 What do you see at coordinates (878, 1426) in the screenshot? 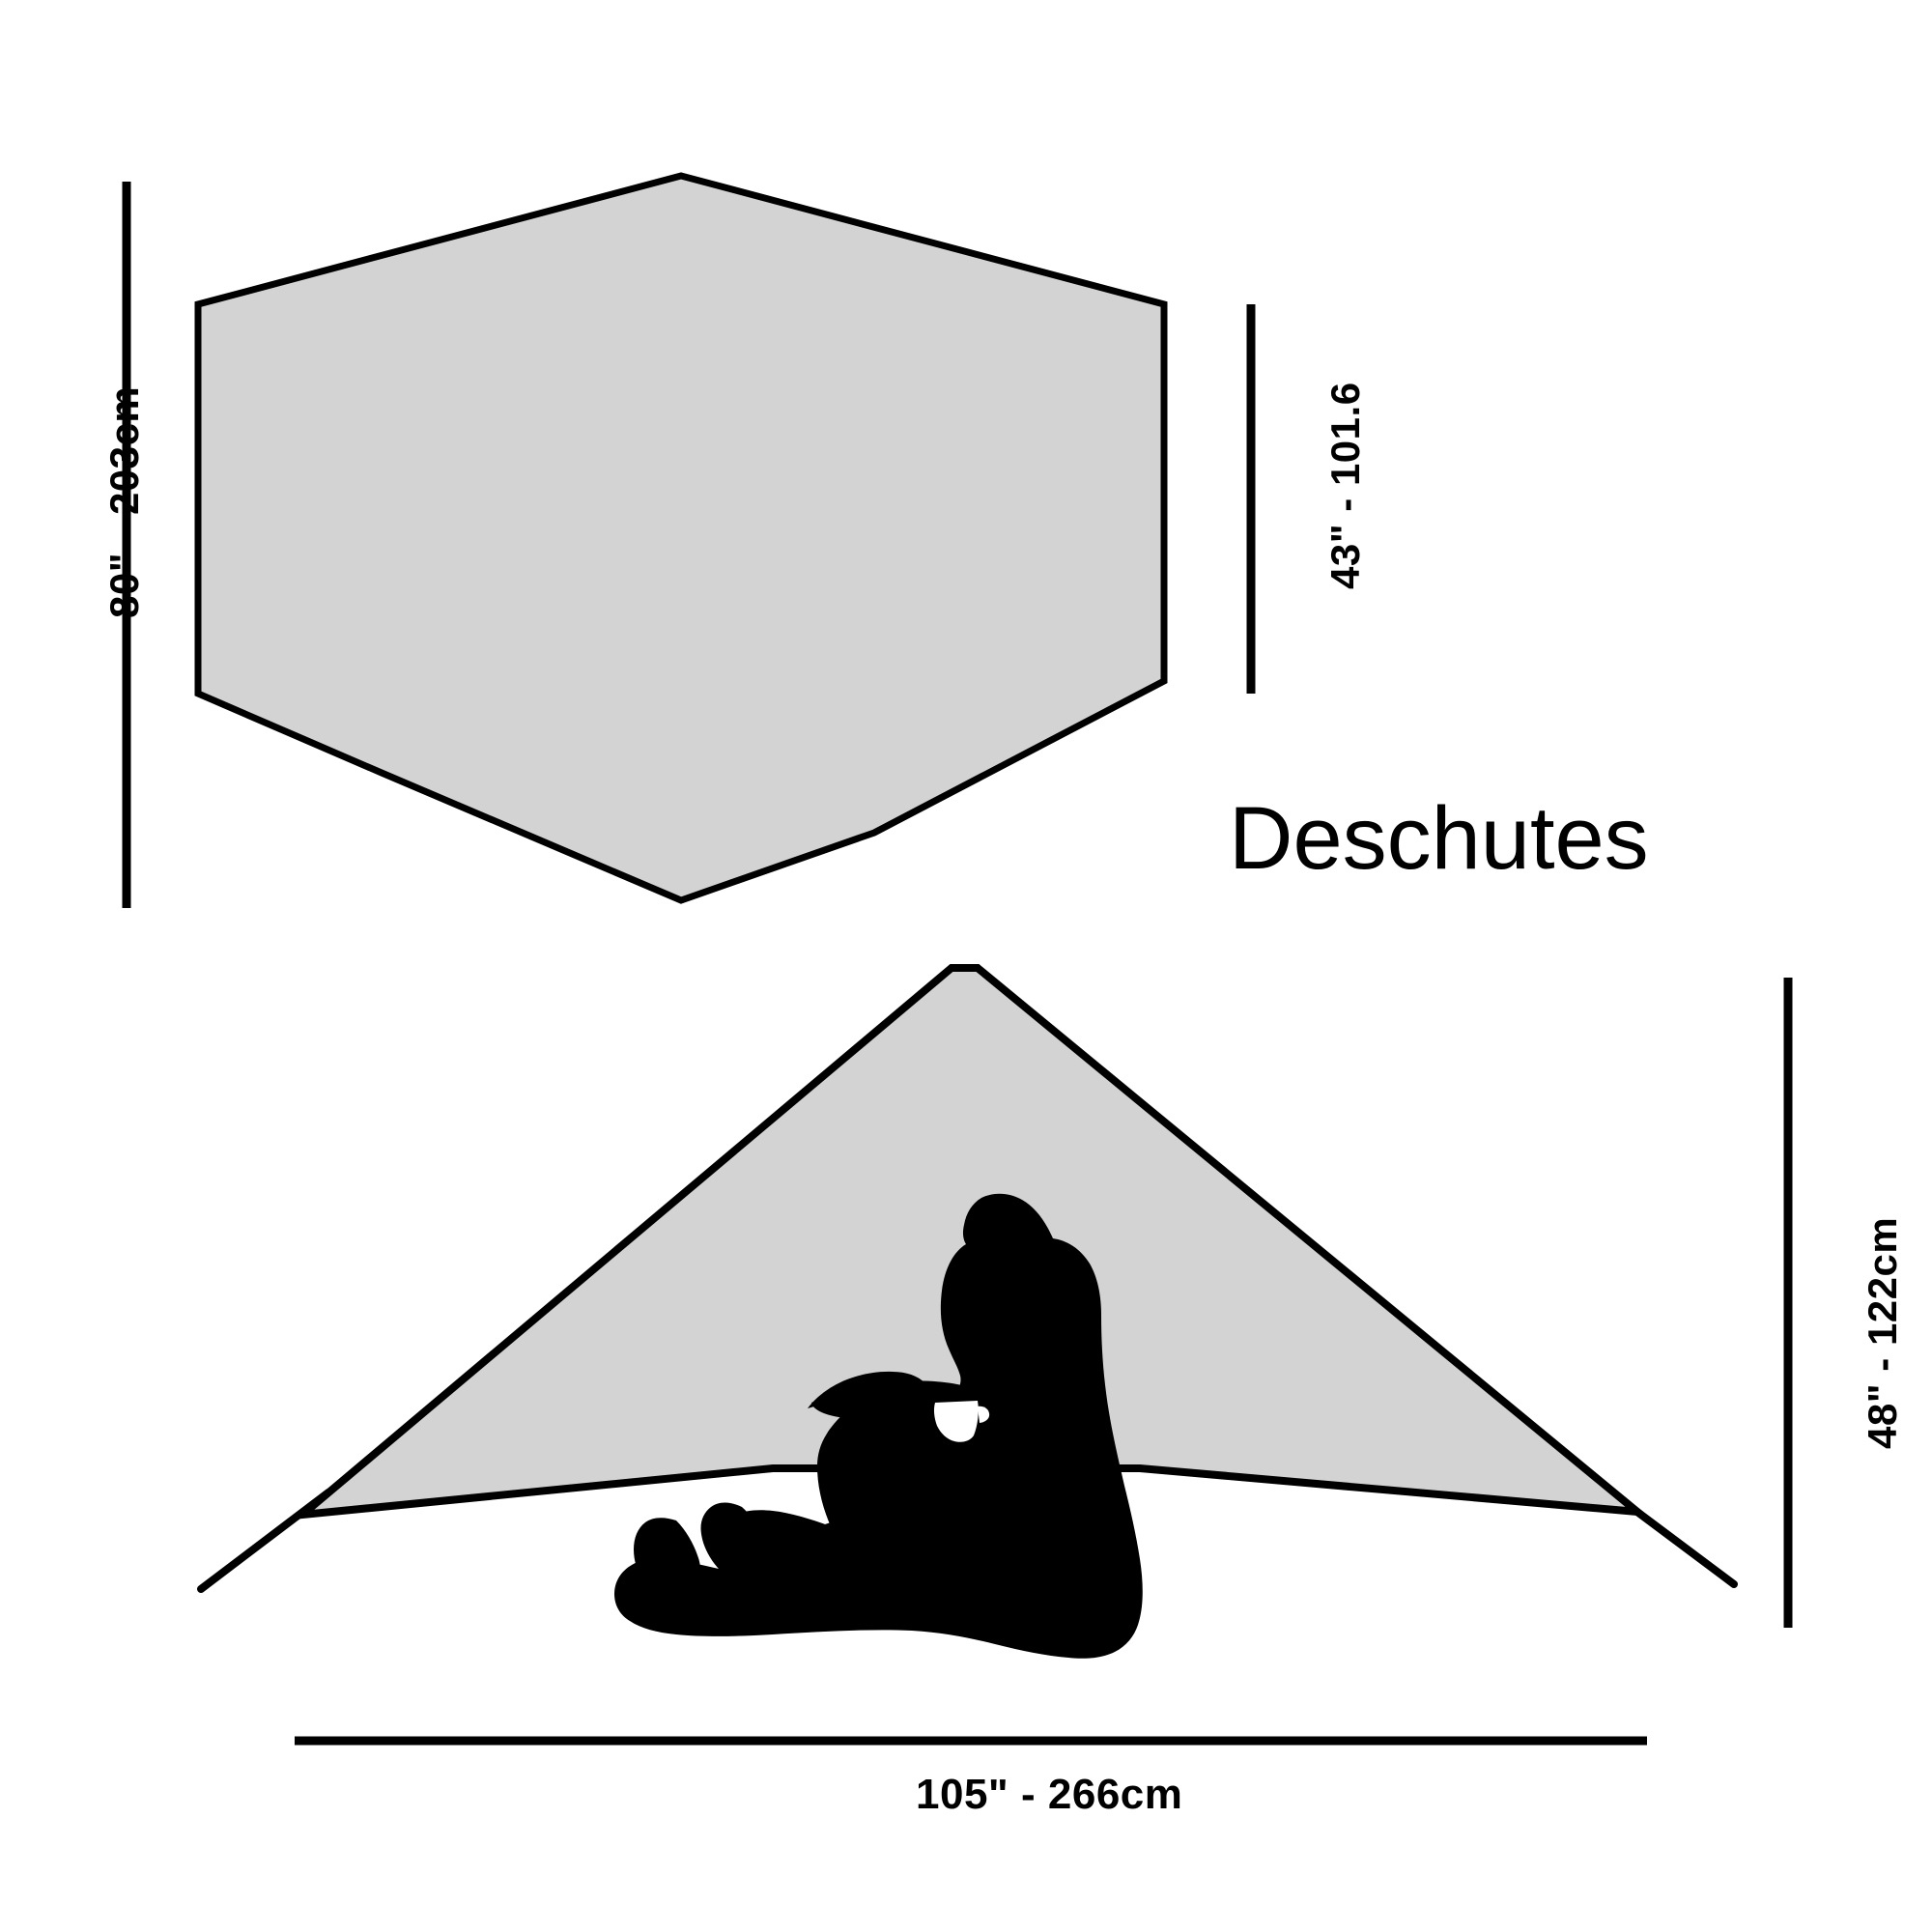
I see `person-silhouette` at bounding box center [878, 1426].